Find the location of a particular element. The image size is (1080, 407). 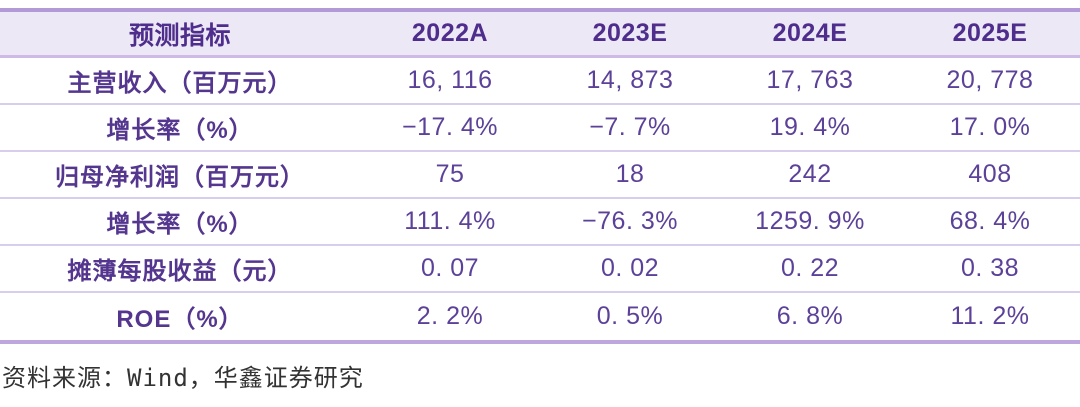

value-cell: 18 is located at coordinates (630, 174).